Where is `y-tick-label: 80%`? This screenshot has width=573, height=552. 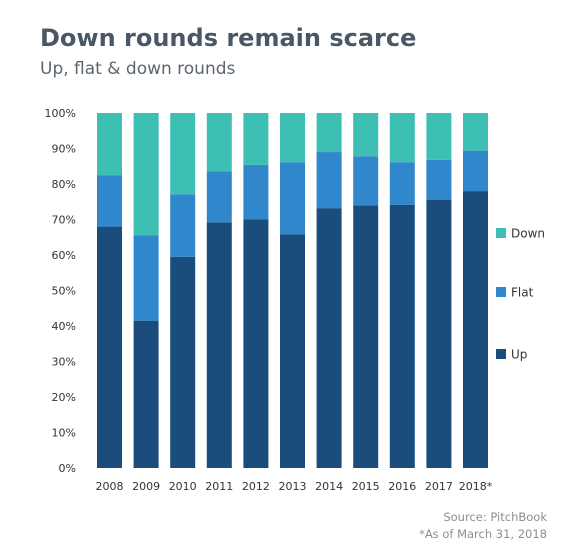 y-tick-label: 80% is located at coordinates (64, 184).